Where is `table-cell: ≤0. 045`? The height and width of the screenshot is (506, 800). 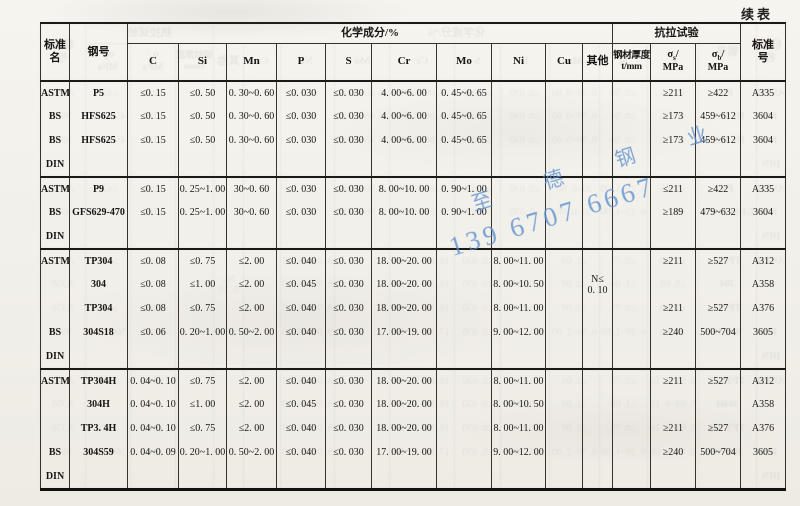 table-cell: ≤0. 045 is located at coordinates (301, 285).